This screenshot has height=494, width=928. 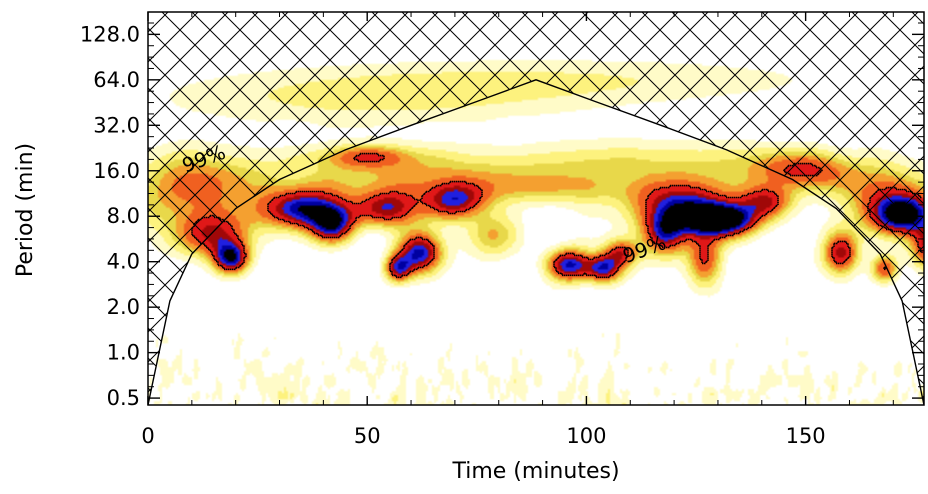 What do you see at coordinates (123, 307) in the screenshot?
I see `y-tick-label: 2.0` at bounding box center [123, 307].